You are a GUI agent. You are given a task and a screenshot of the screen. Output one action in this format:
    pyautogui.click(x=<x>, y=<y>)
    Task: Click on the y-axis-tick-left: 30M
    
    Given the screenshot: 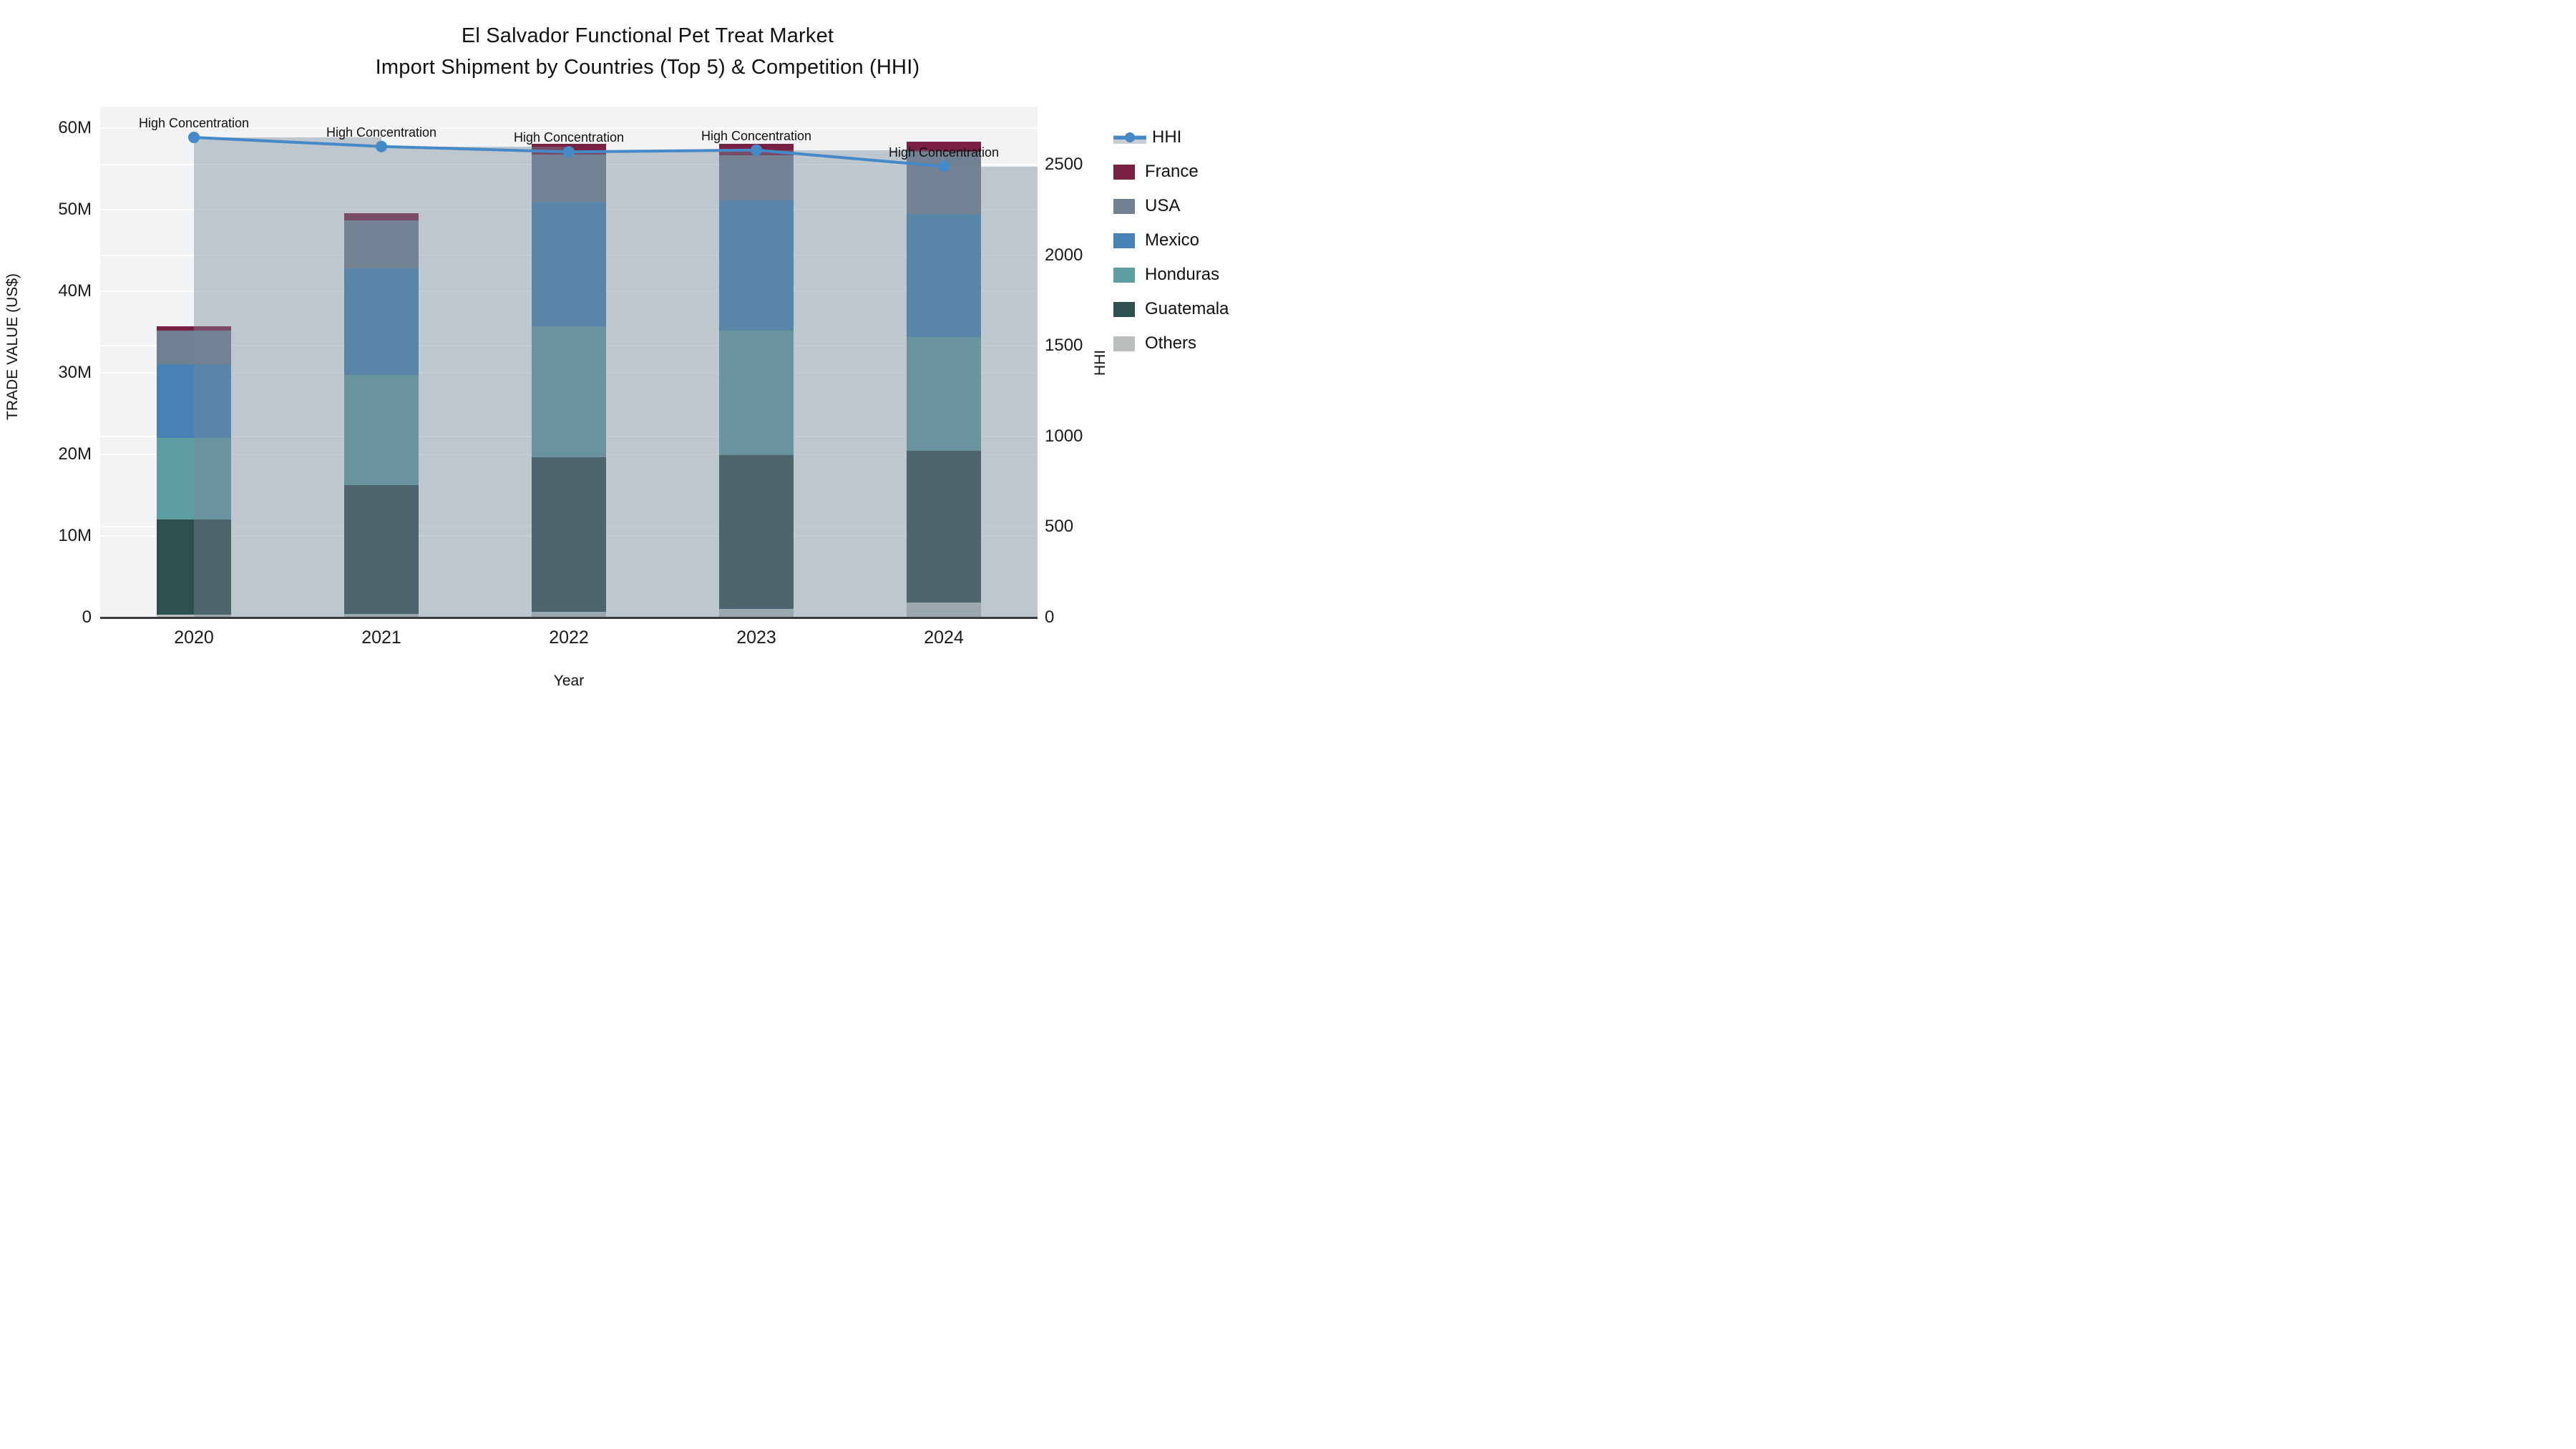 What is the action you would take?
    pyautogui.click(x=75, y=372)
    